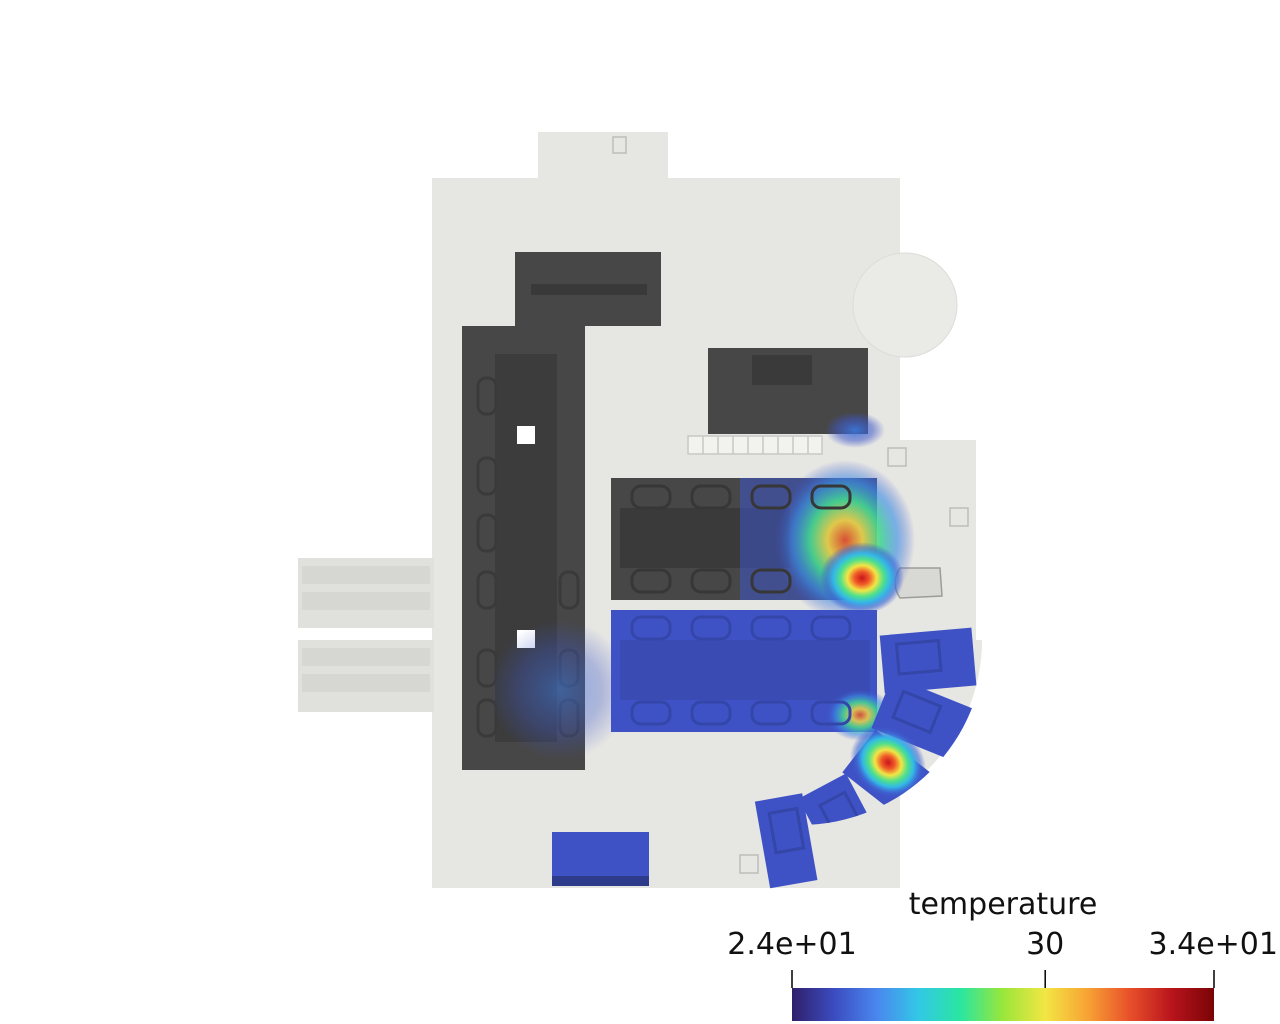  Describe the element at coordinates (792, 944) in the screenshot. I see `colorbar-min-label: 2.4e+01` at that location.